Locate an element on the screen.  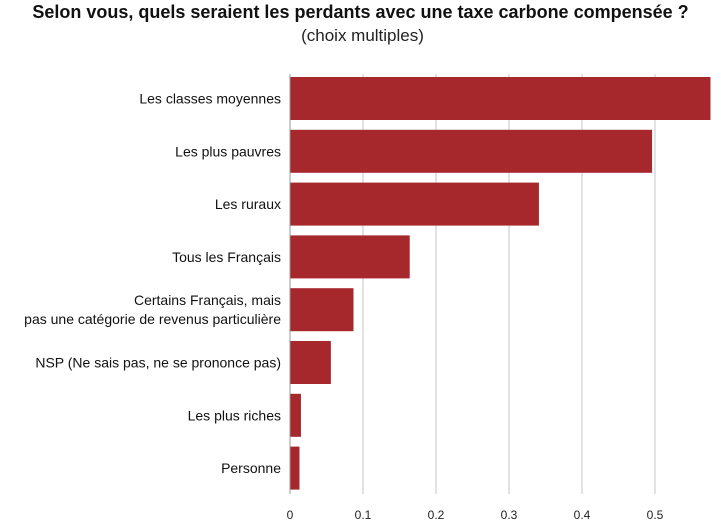
chart-subtitle: (choix multiples) is located at coordinates (362, 35).